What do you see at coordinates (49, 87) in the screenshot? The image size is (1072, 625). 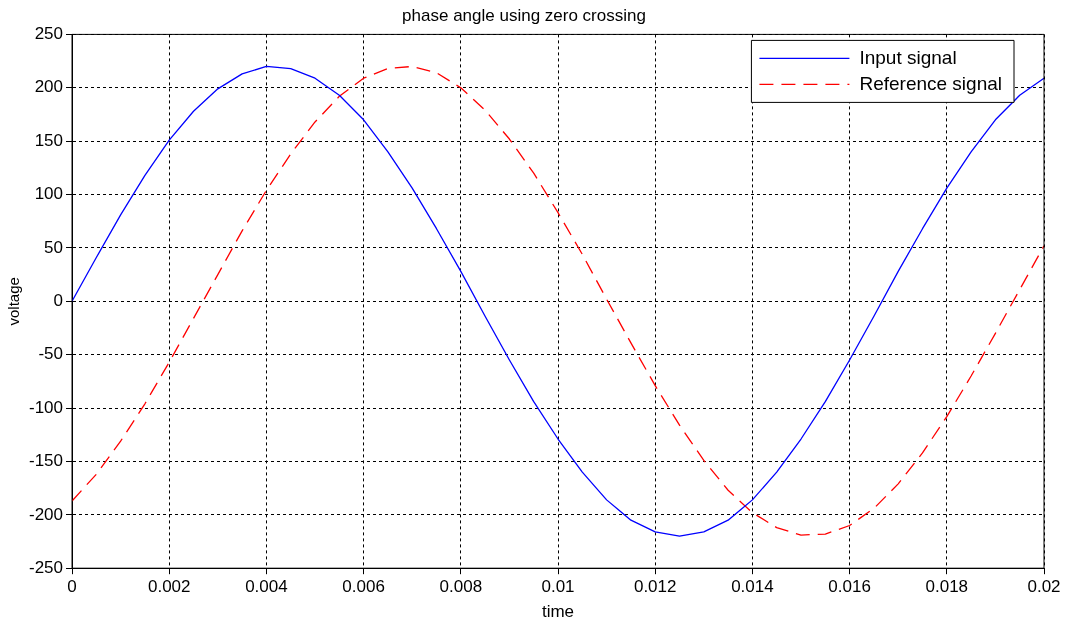 I see `y-tick-label: 200` at bounding box center [49, 87].